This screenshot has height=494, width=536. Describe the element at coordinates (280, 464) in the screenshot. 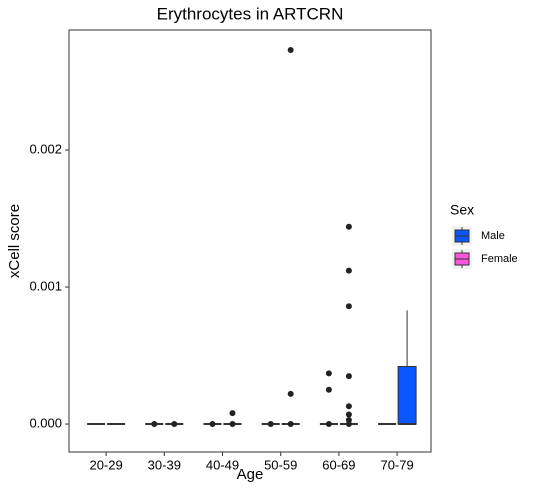

I see `x-tick-label: 50-59` at that location.